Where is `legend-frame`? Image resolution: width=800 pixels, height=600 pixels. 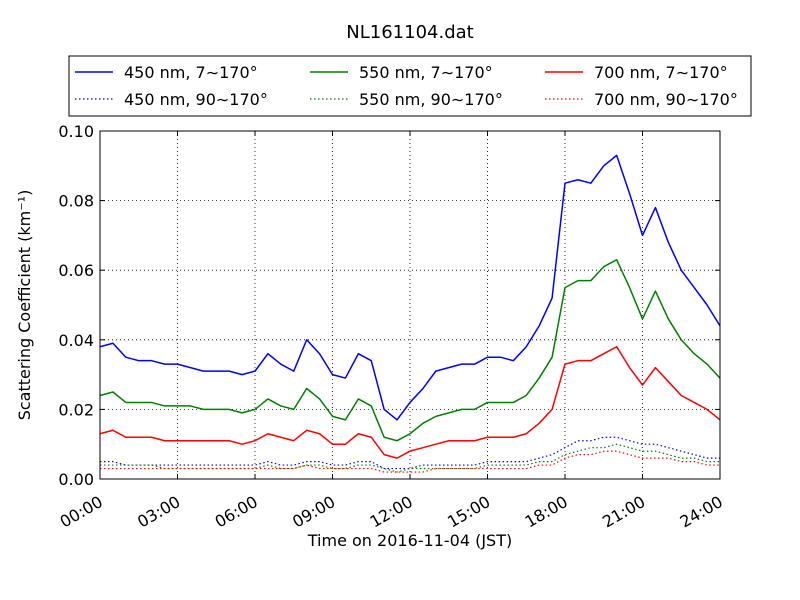 legend-frame is located at coordinates (410, 86).